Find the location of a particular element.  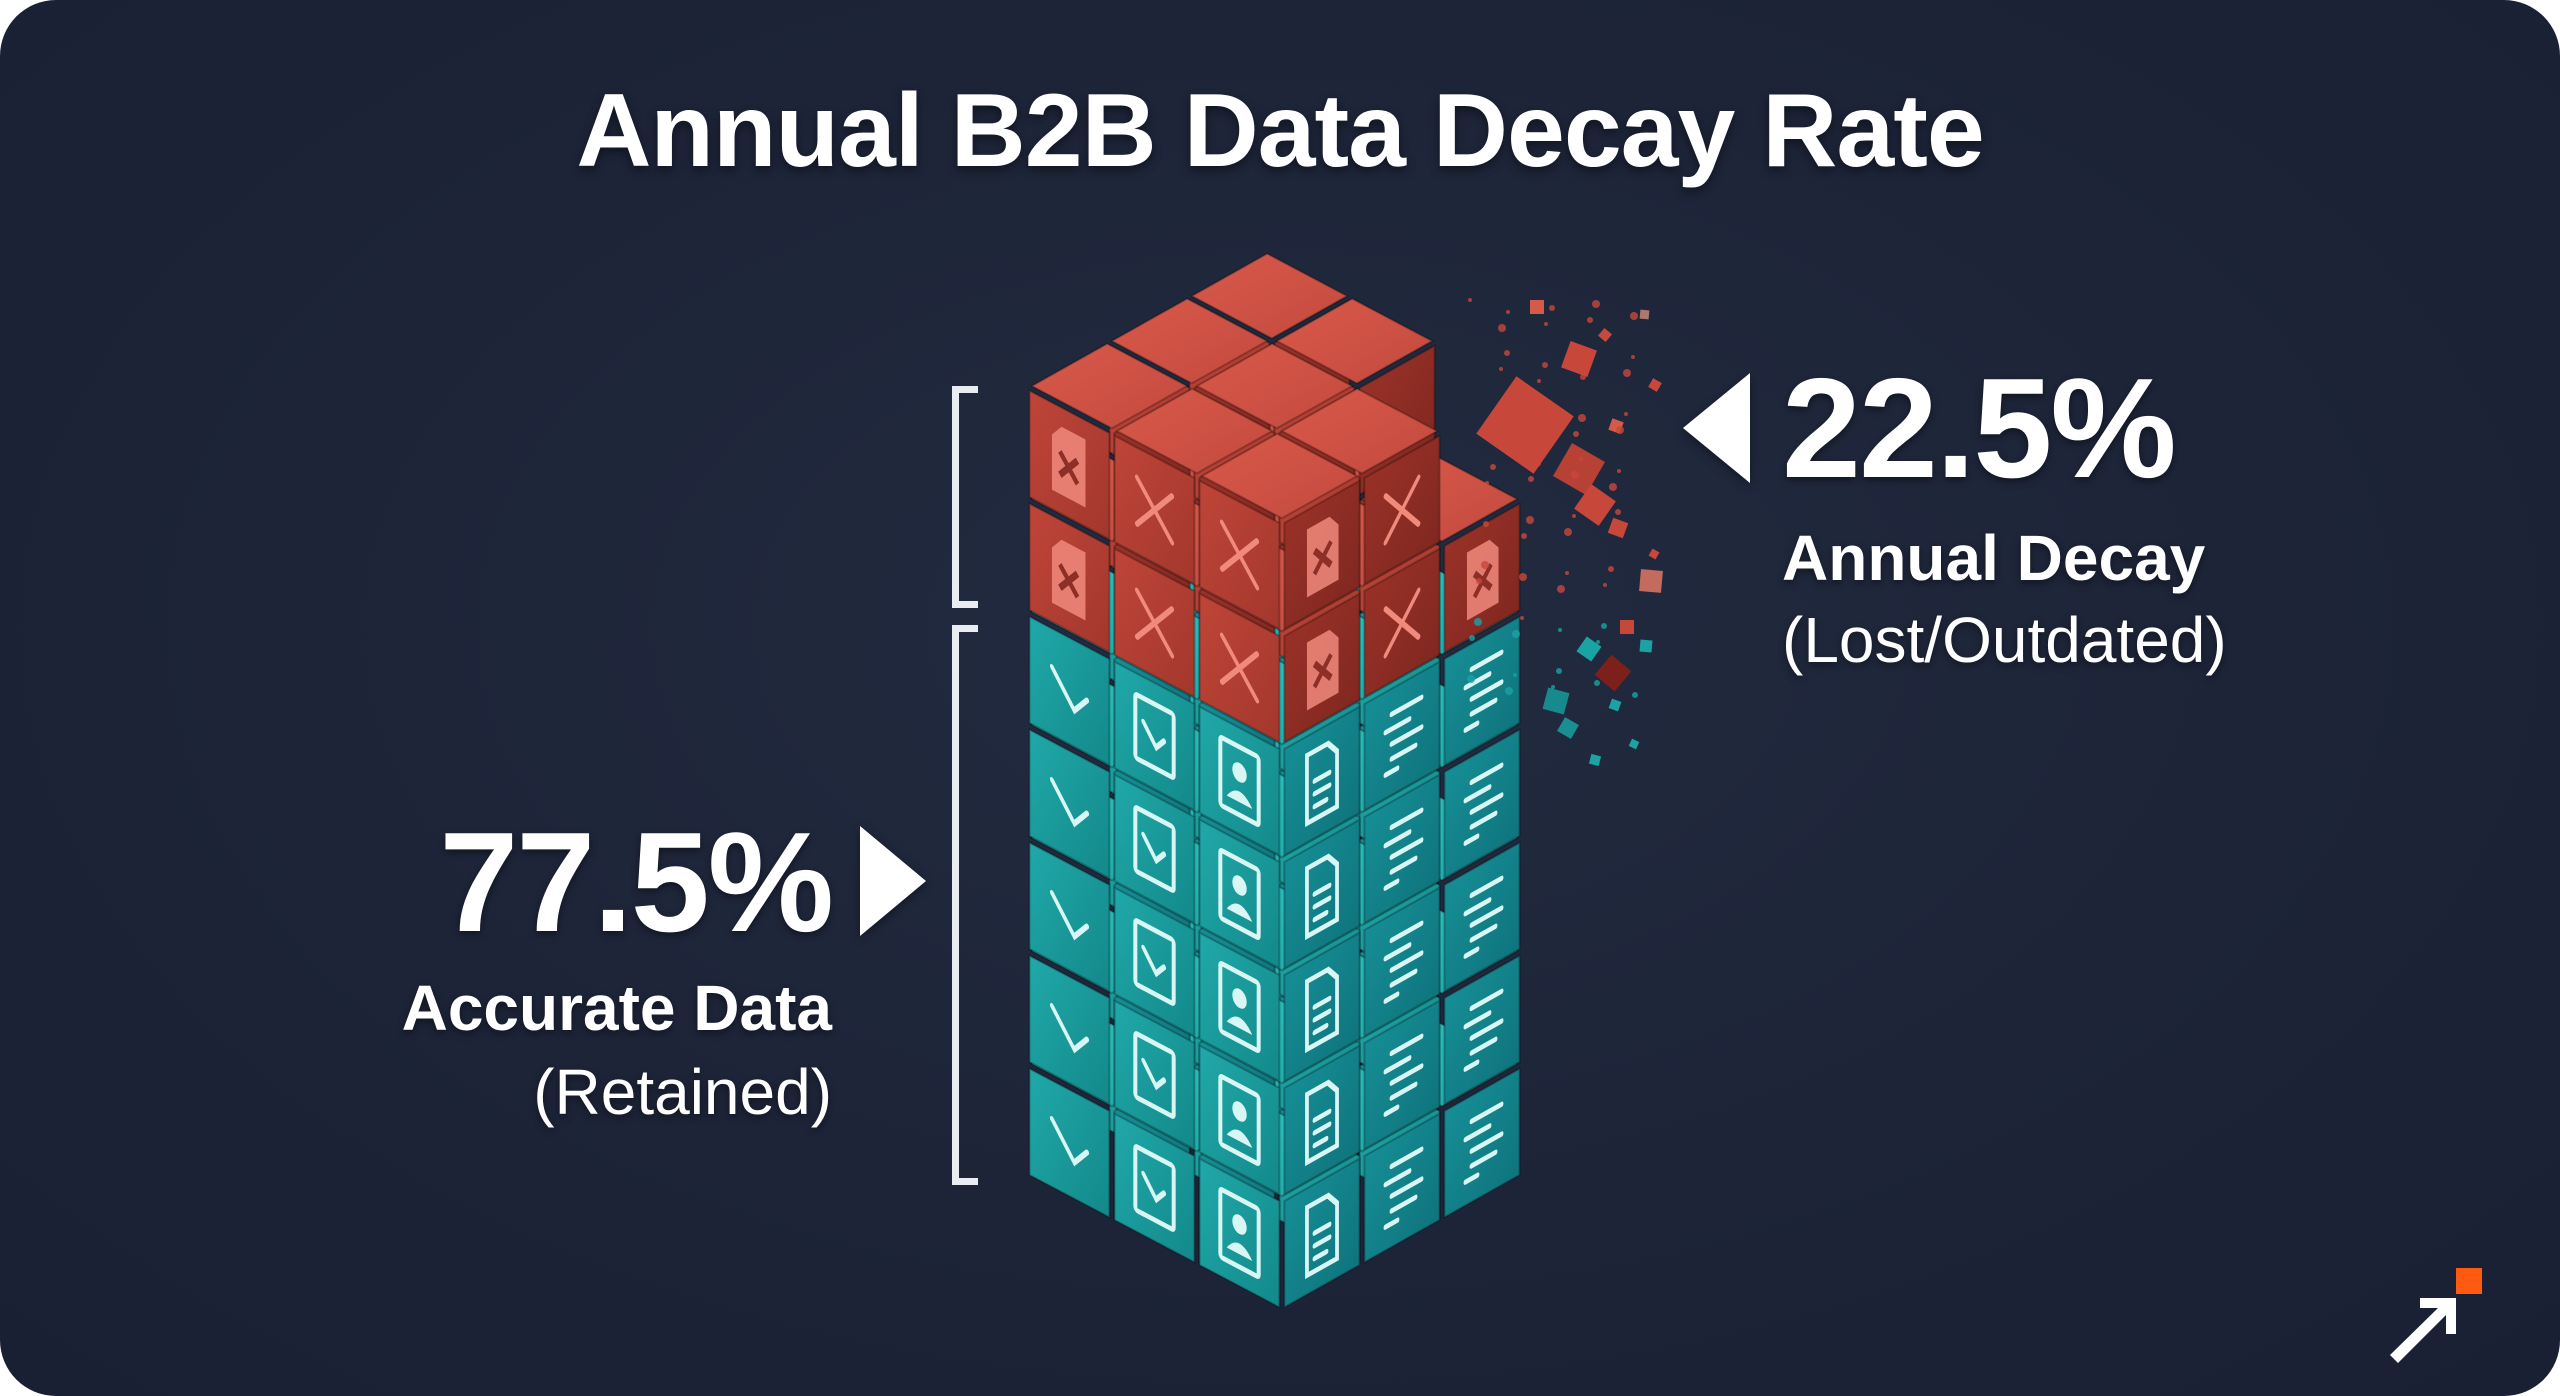

page-title: Annual B2B Data Decay Rate is located at coordinates (1280, 131).